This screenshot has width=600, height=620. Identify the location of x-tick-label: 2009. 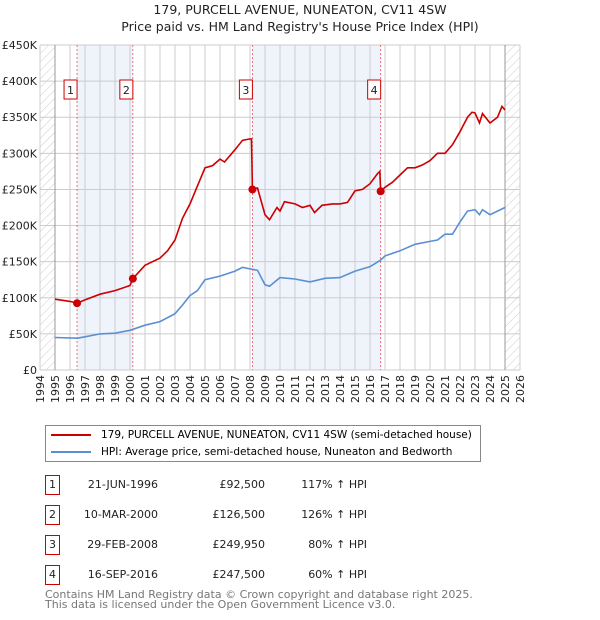
(265, 389).